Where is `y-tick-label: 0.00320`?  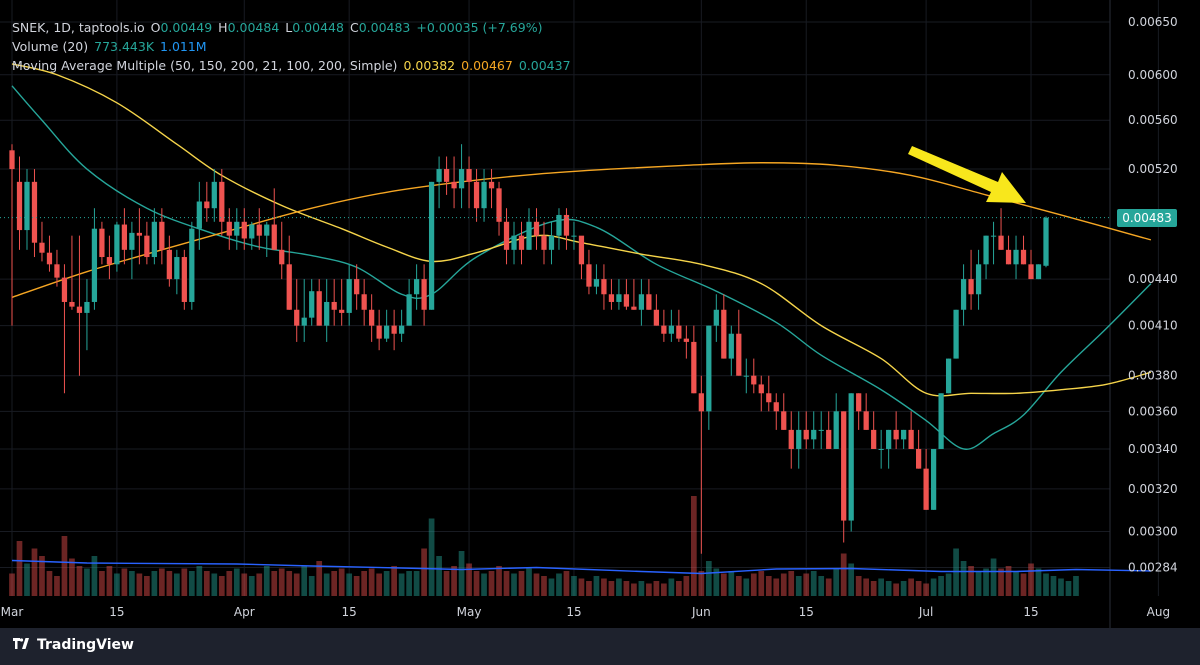
y-tick-label: 0.00320 is located at coordinates (1153, 489).